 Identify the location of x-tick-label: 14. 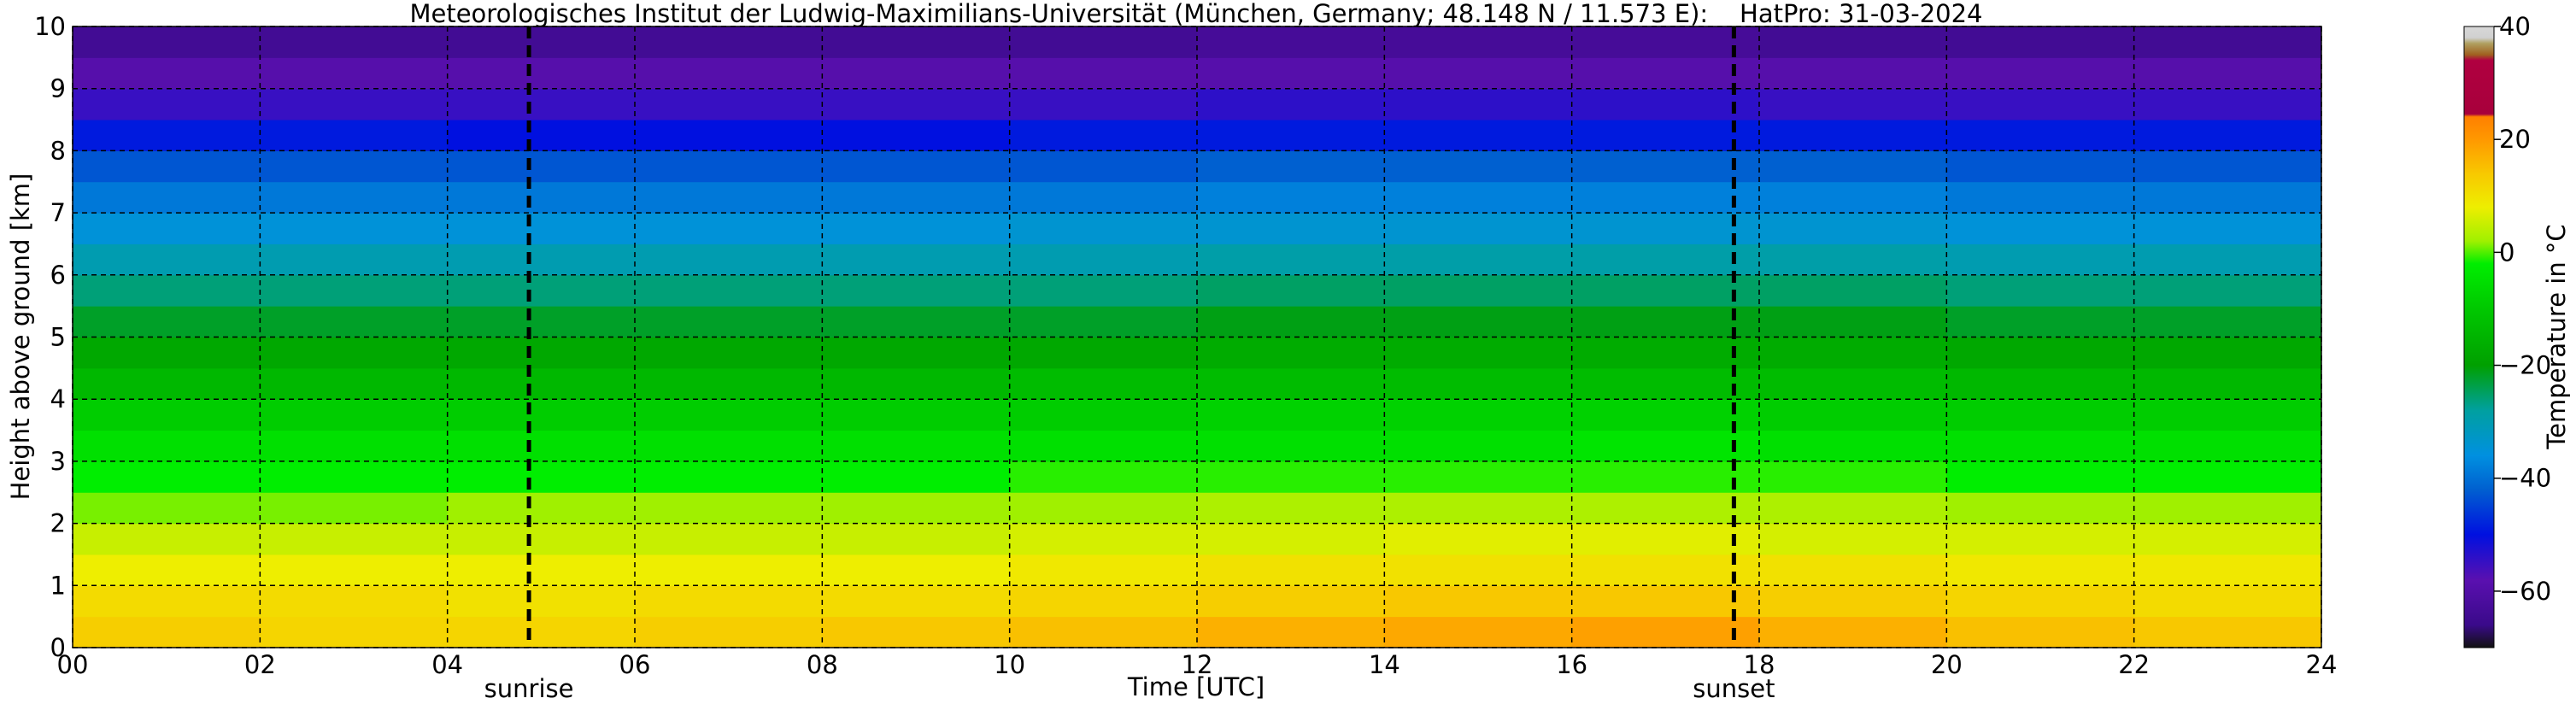
(1384, 664).